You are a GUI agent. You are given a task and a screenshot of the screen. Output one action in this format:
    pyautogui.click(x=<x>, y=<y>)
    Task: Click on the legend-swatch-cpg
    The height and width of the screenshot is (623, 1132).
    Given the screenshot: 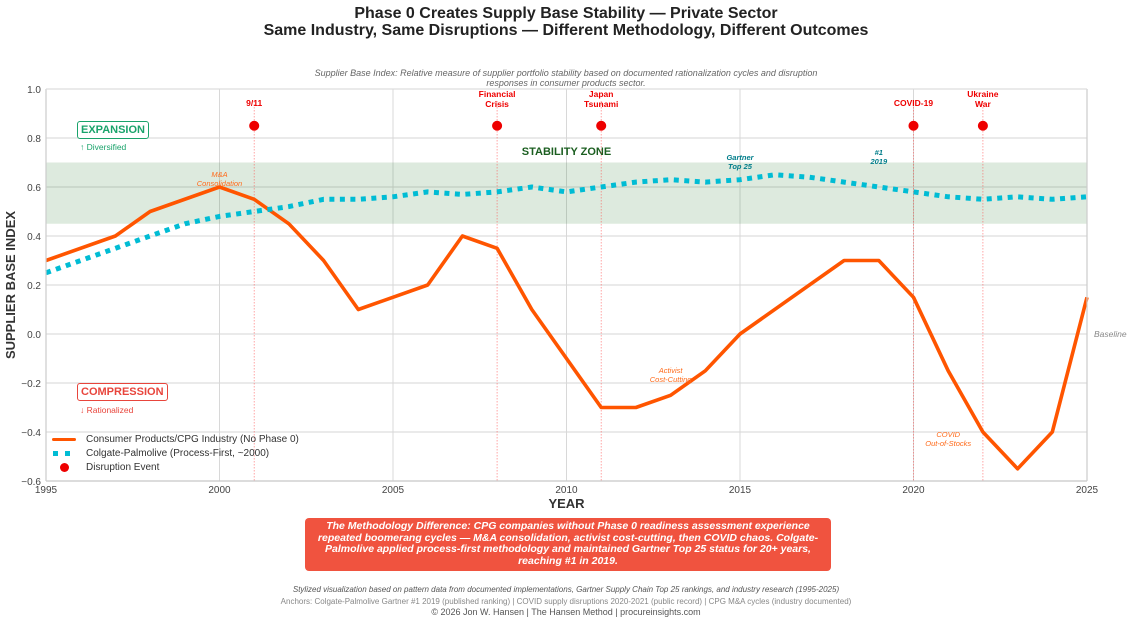 What is the action you would take?
    pyautogui.click(x=65, y=439)
    